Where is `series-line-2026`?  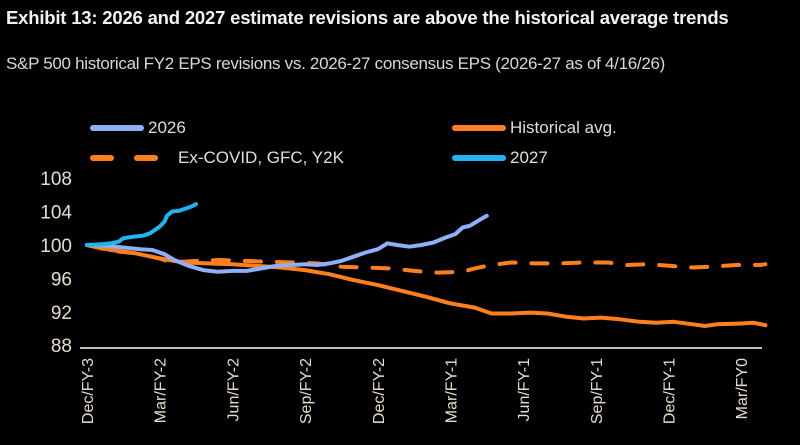
series-line-2026 is located at coordinates (287, 243).